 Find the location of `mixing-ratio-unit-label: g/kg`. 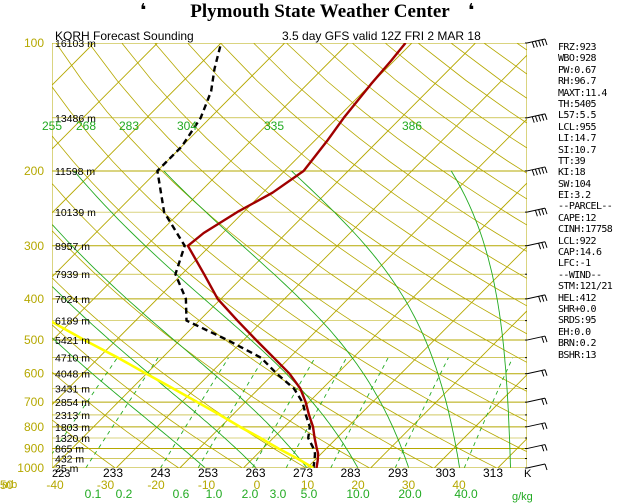

mixing-ratio-unit-label: g/kg is located at coordinates (522, 497).